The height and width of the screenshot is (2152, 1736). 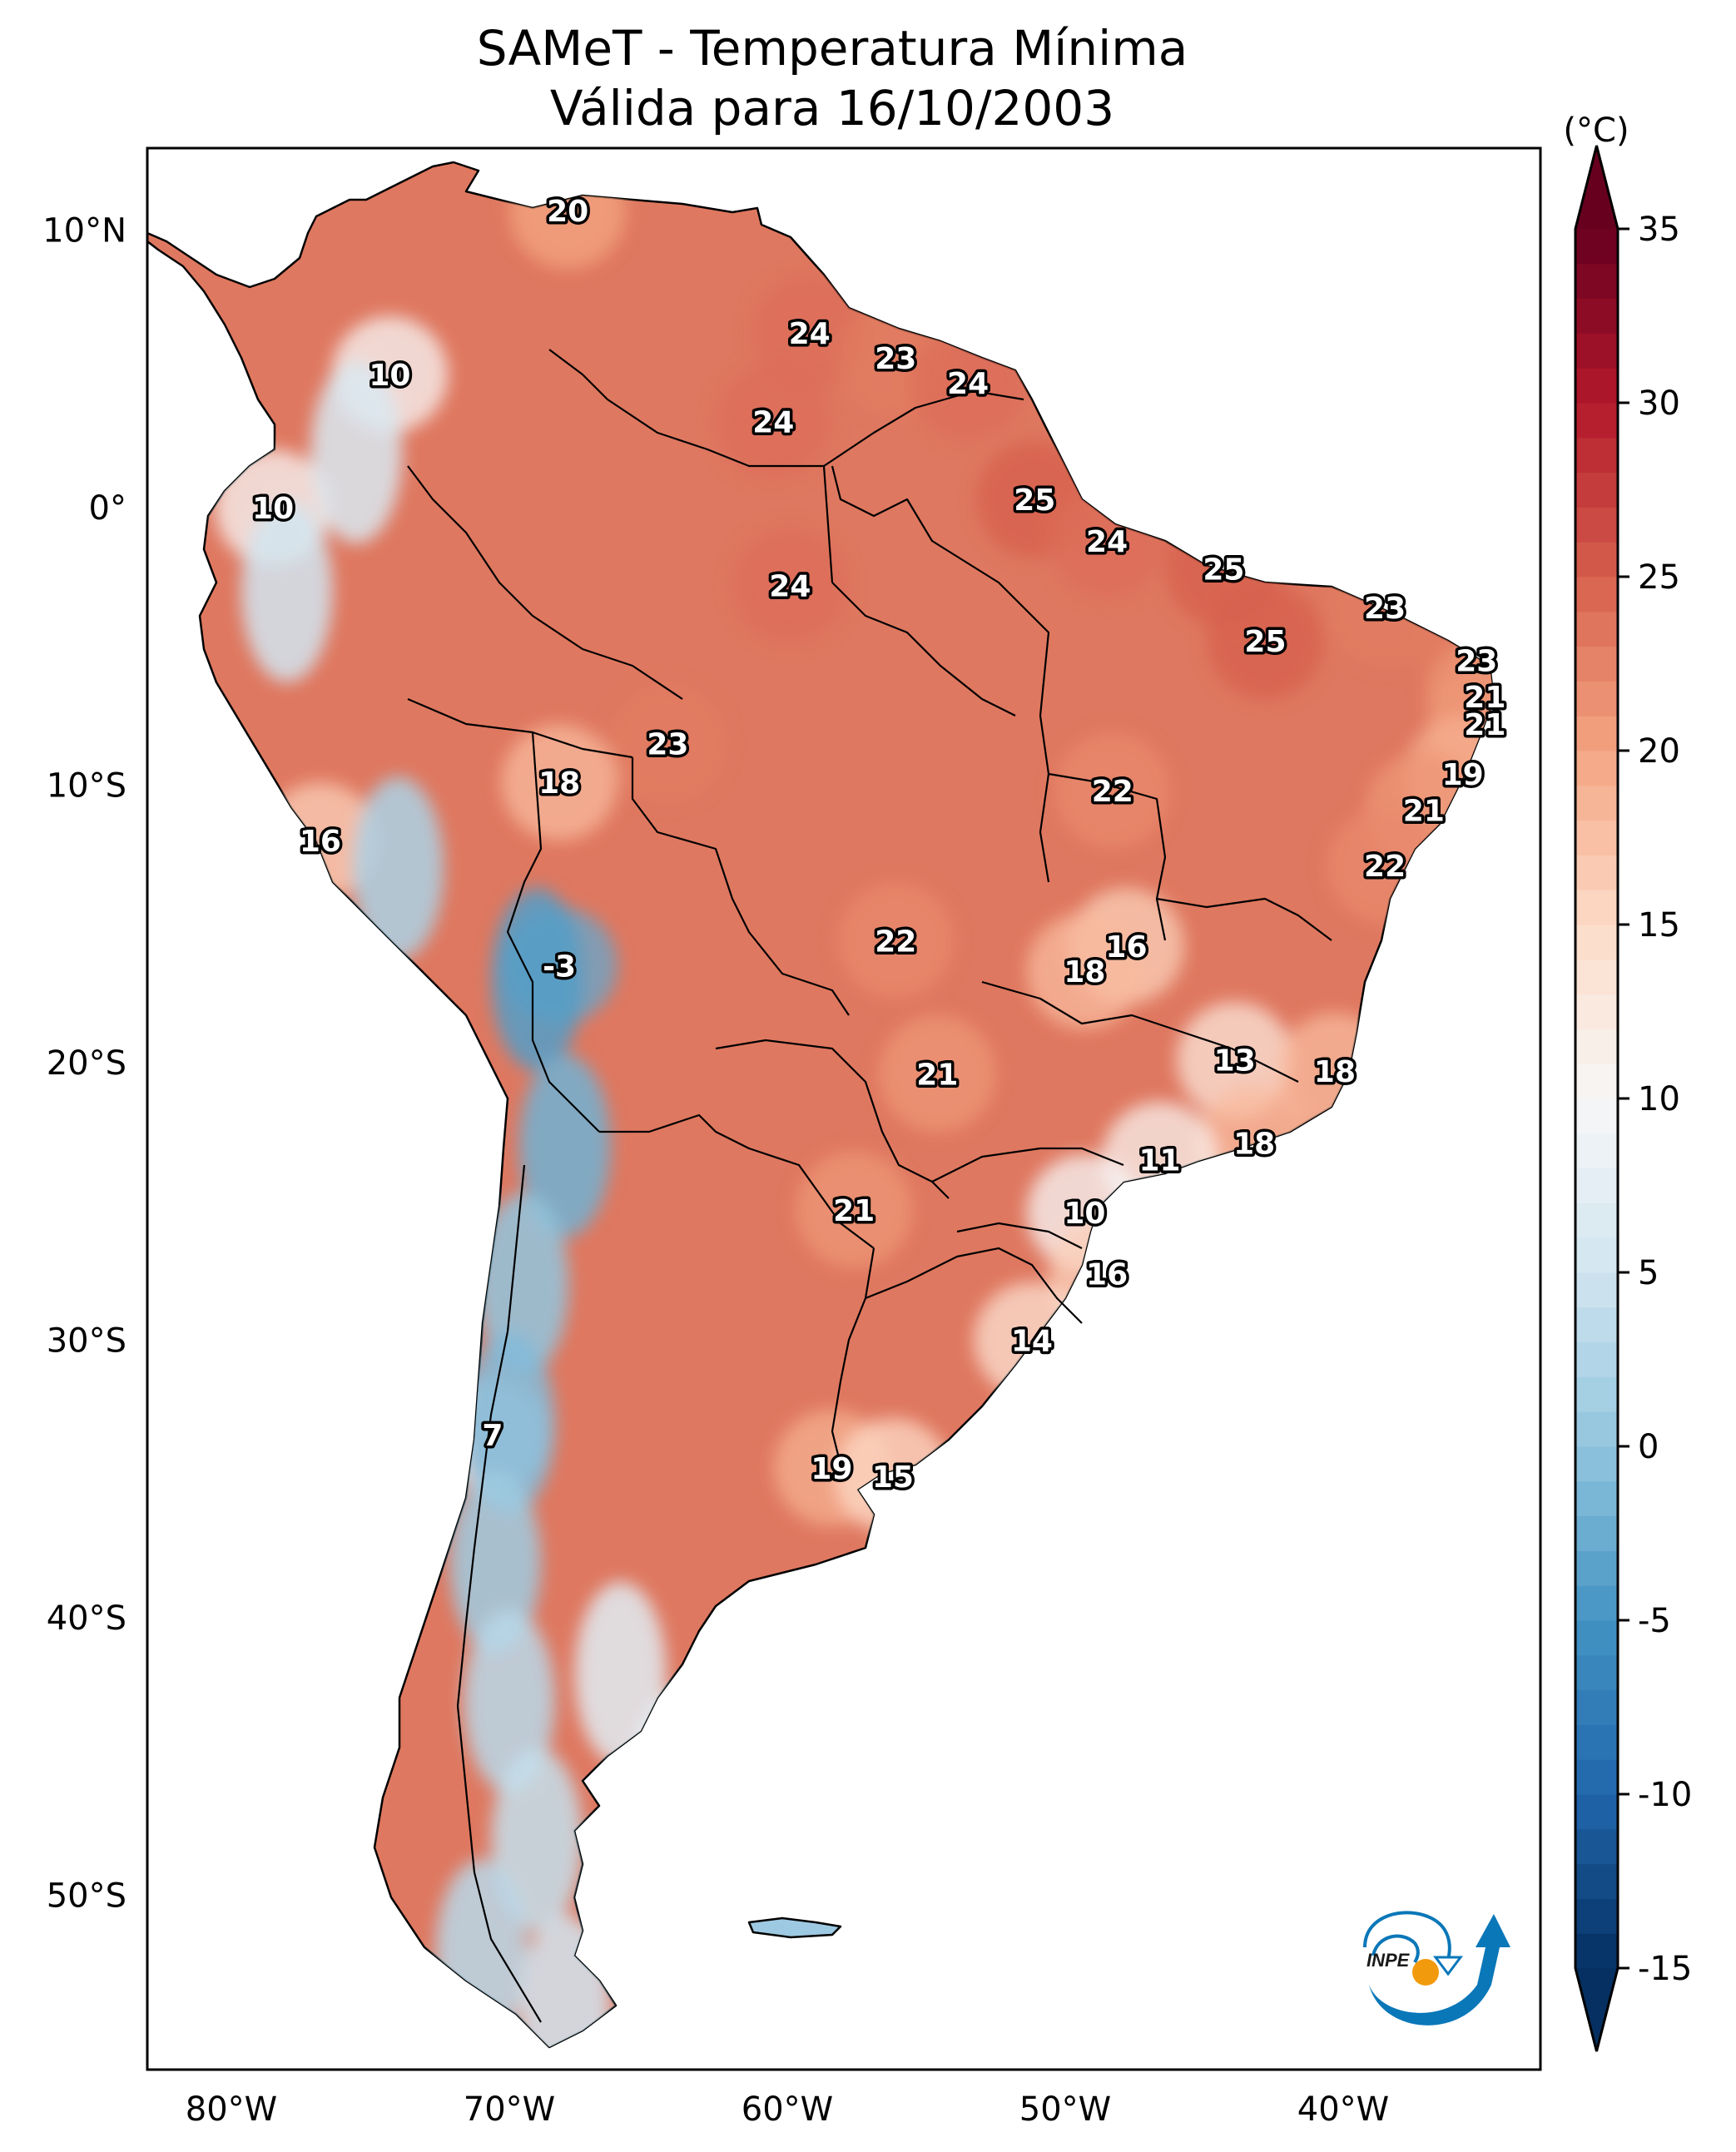 What do you see at coordinates (1425, 1972) in the screenshot?
I see `logo-sun-icon` at bounding box center [1425, 1972].